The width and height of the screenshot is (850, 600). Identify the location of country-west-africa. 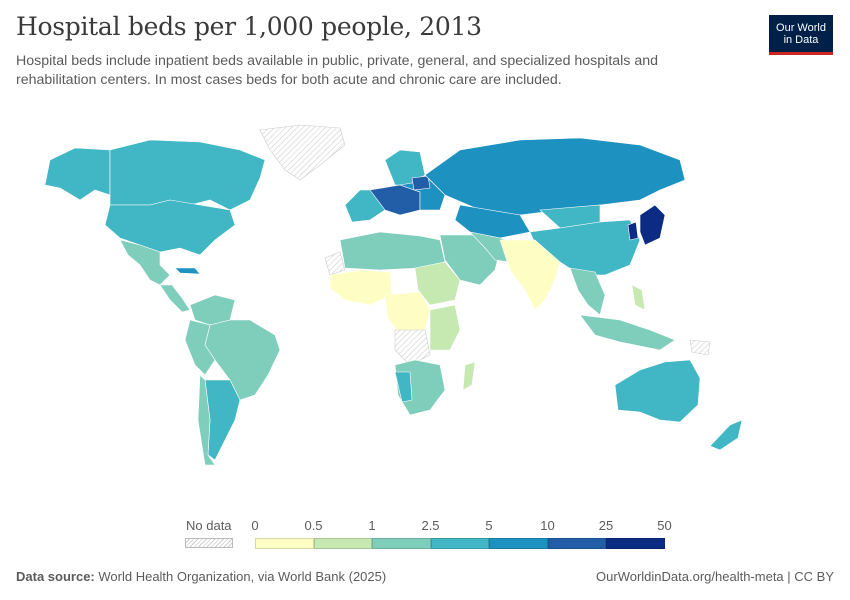
(361, 287).